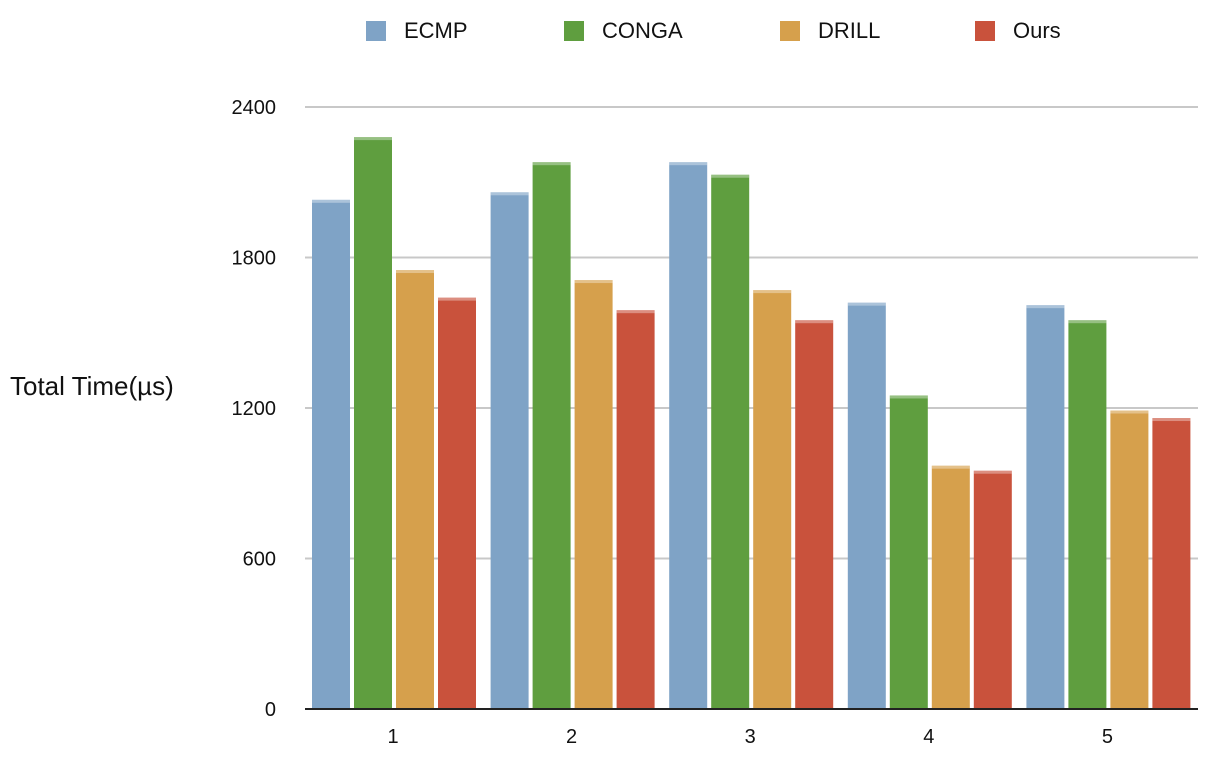  What do you see at coordinates (270, 710) in the screenshot?
I see `y-tick-label: 0` at bounding box center [270, 710].